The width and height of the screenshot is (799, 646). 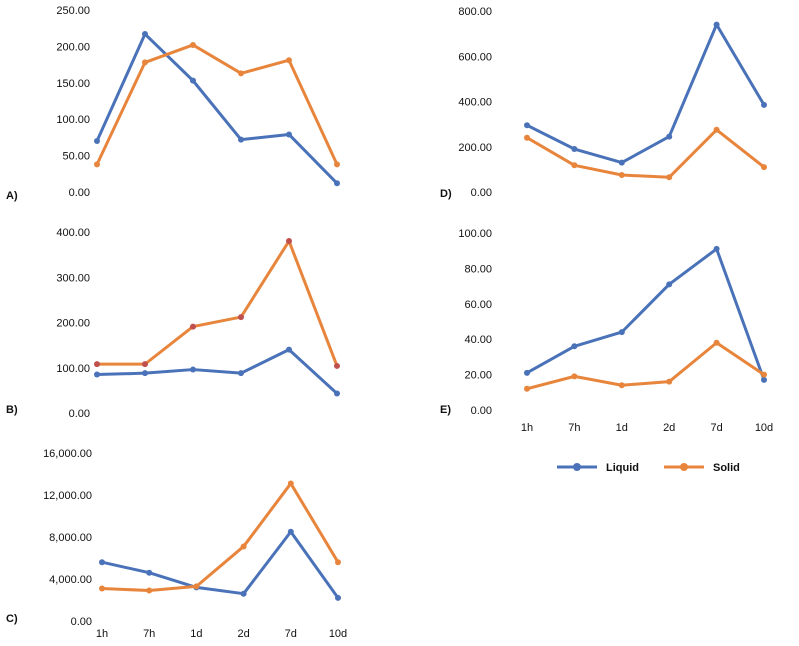 What do you see at coordinates (217, 372) in the screenshot?
I see `series-line-liquid-b` at bounding box center [217, 372].